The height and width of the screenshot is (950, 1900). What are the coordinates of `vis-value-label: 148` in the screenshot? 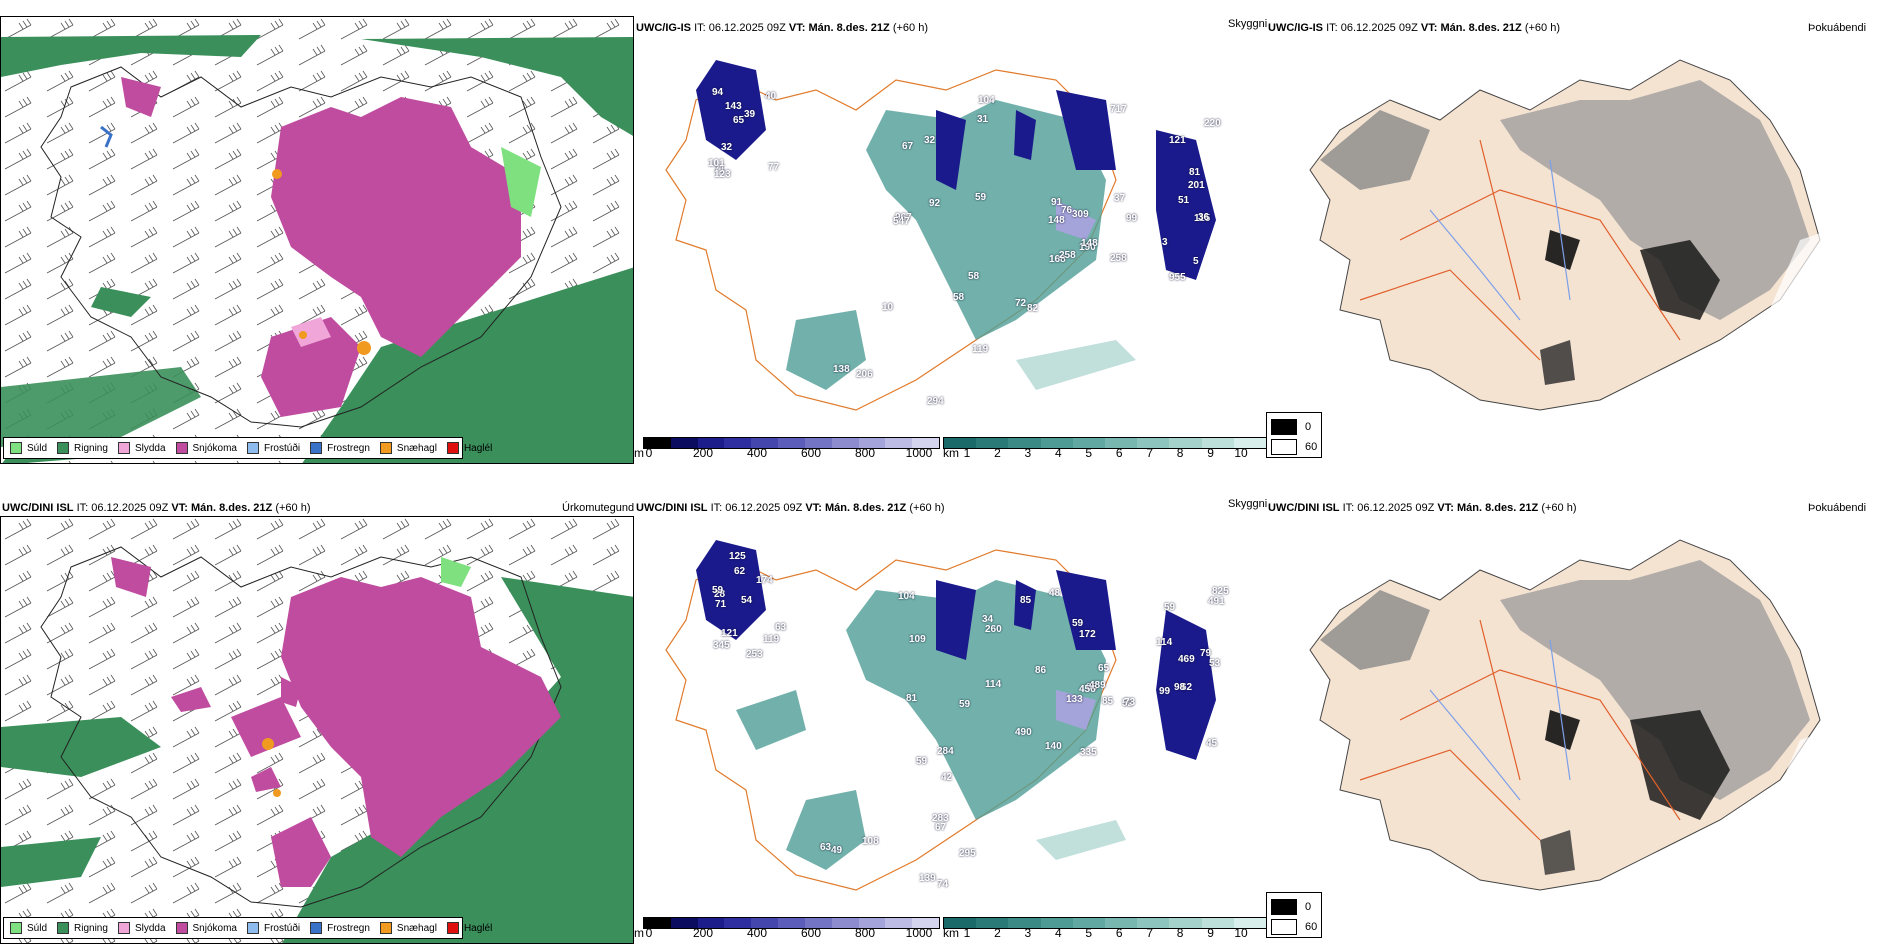 It's located at (1089, 243).